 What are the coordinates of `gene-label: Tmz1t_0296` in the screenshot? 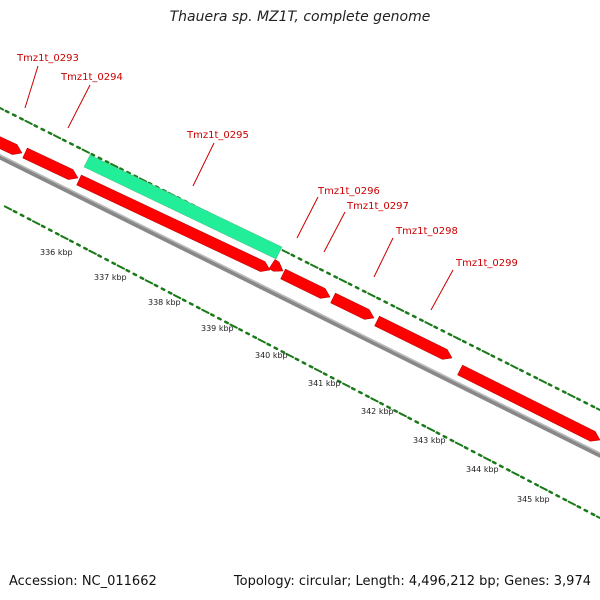 It's located at (348, 191).